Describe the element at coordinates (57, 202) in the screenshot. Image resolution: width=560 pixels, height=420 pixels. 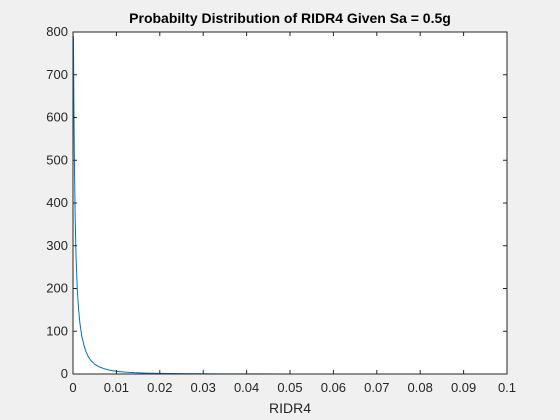
I see `y-tick-label: 400` at that location.